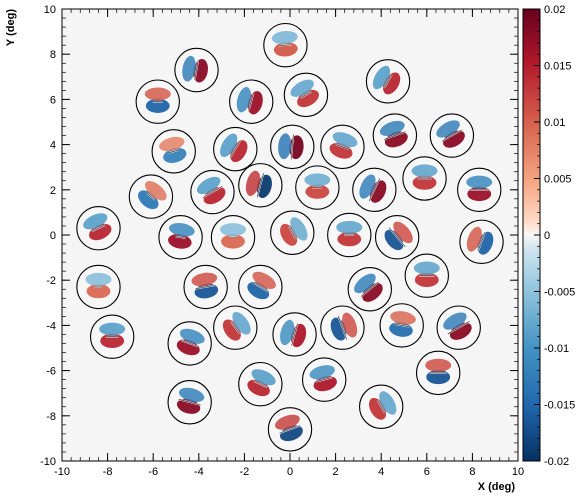  What do you see at coordinates (554, 10) in the screenshot?
I see `colorbar-tick-label: 0.02` at bounding box center [554, 10].